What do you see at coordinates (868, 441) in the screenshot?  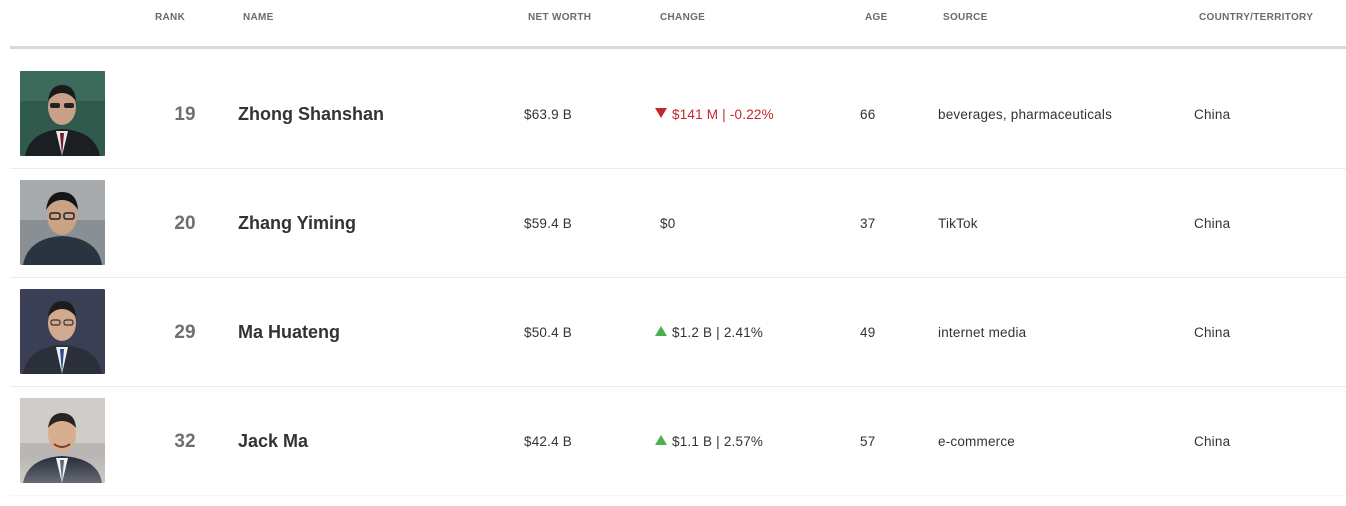 I see `age-value: 57` at bounding box center [868, 441].